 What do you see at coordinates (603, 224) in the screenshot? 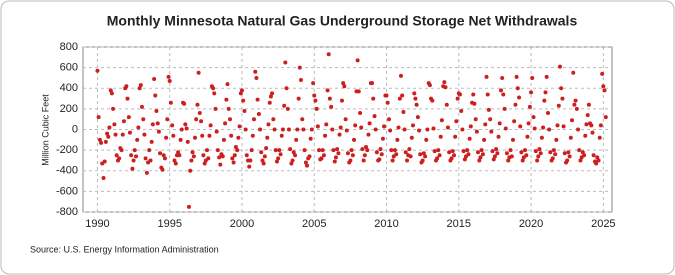
I see `x-tick-label: 2025` at bounding box center [603, 224].